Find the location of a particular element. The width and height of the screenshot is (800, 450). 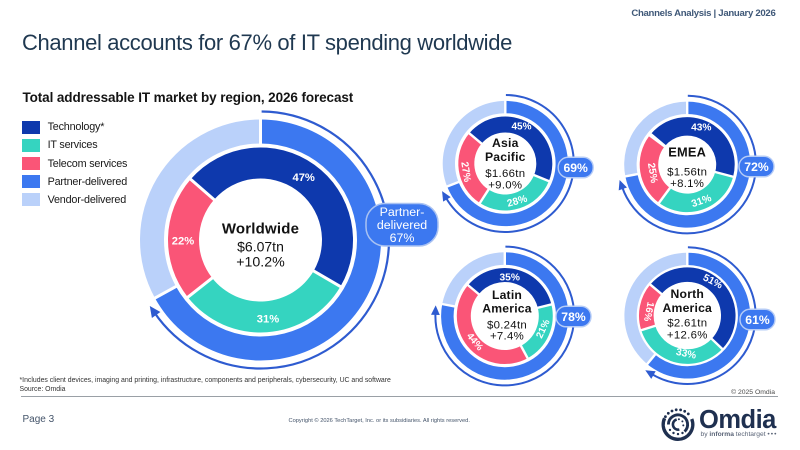

svg-text: $2.61tn is located at coordinates (687, 324).